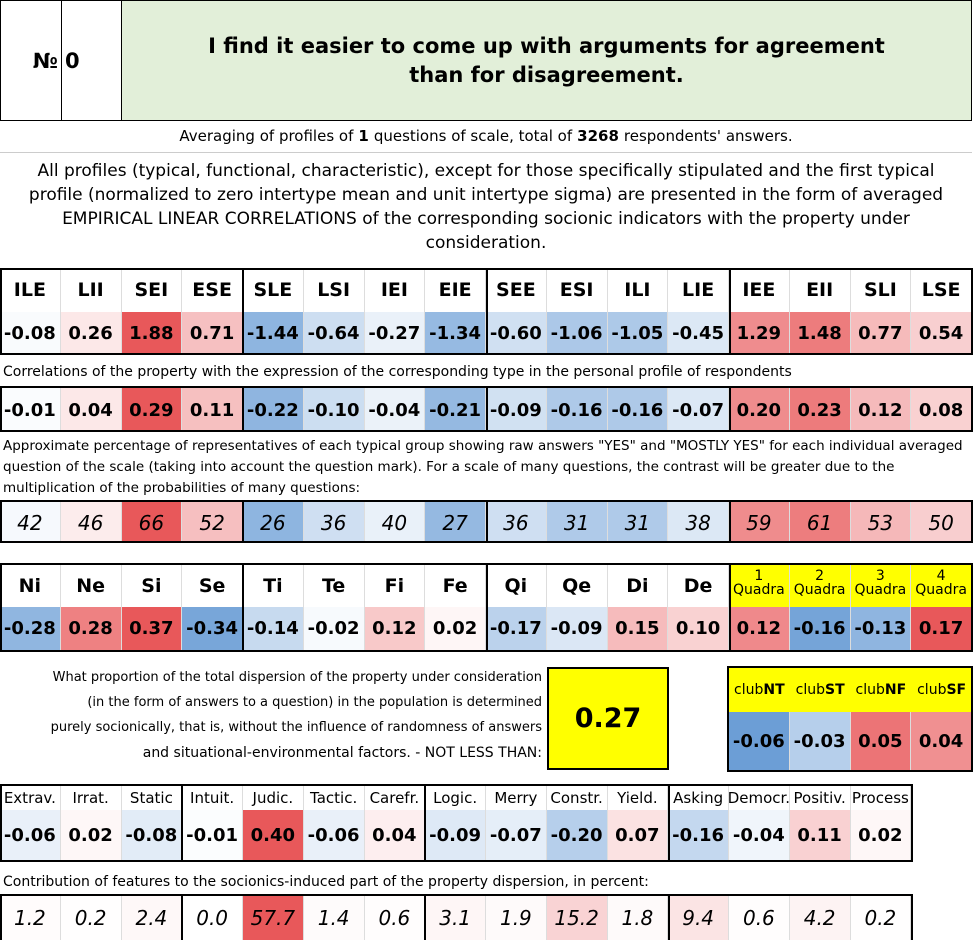 The height and width of the screenshot is (940, 975). What do you see at coordinates (273, 290) in the screenshot?
I see `cell: SLE` at bounding box center [273, 290].